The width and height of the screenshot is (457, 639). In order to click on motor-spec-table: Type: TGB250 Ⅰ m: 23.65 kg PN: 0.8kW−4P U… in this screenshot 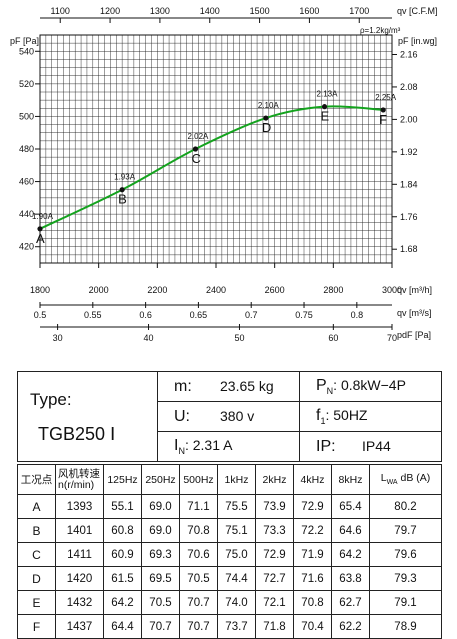, I will do `click(229, 416)`.